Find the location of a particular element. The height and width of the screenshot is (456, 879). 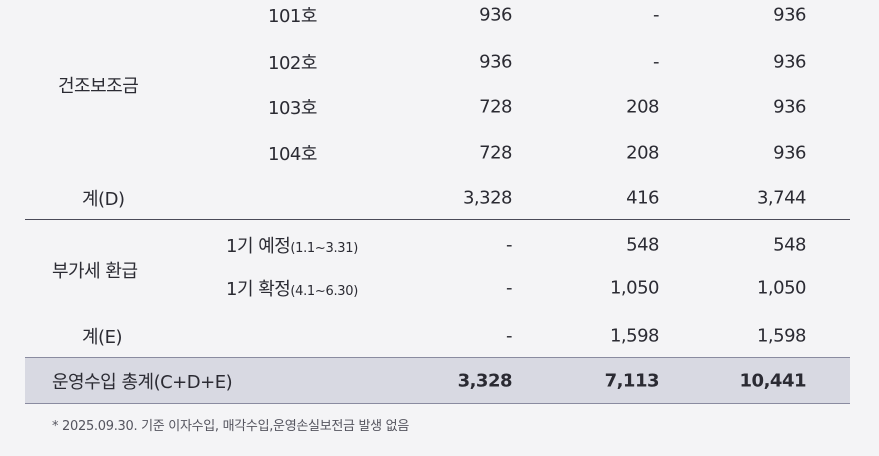

value-col-2: 416 is located at coordinates (642, 198).